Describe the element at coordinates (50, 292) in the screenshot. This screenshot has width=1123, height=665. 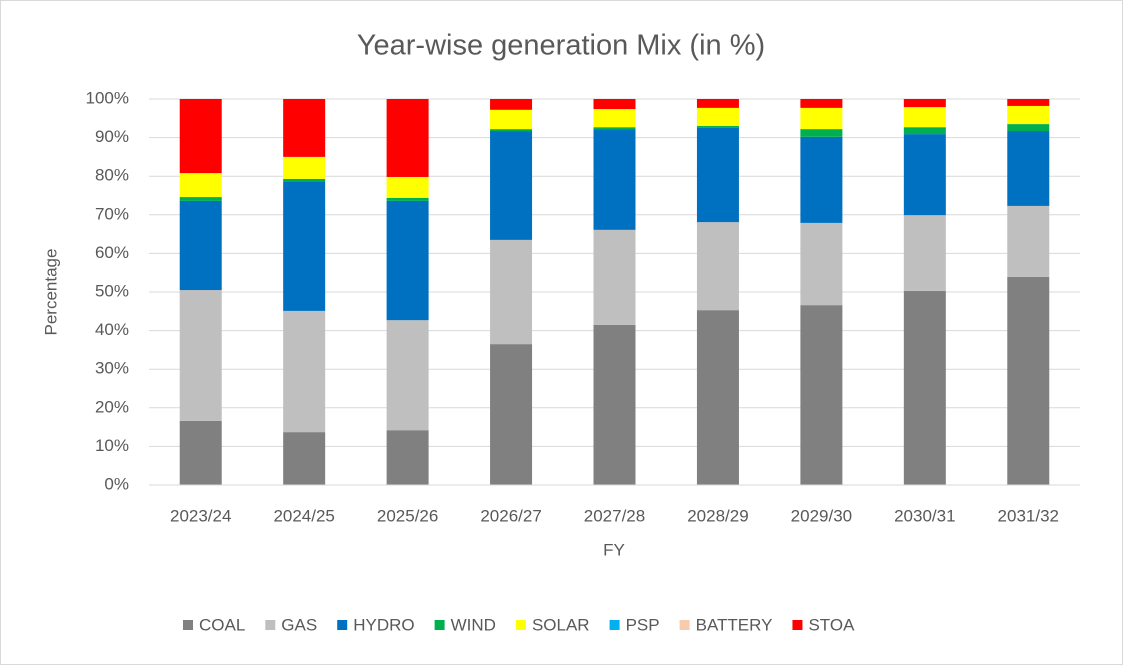
I see `y-axis-title: Percentage` at that location.